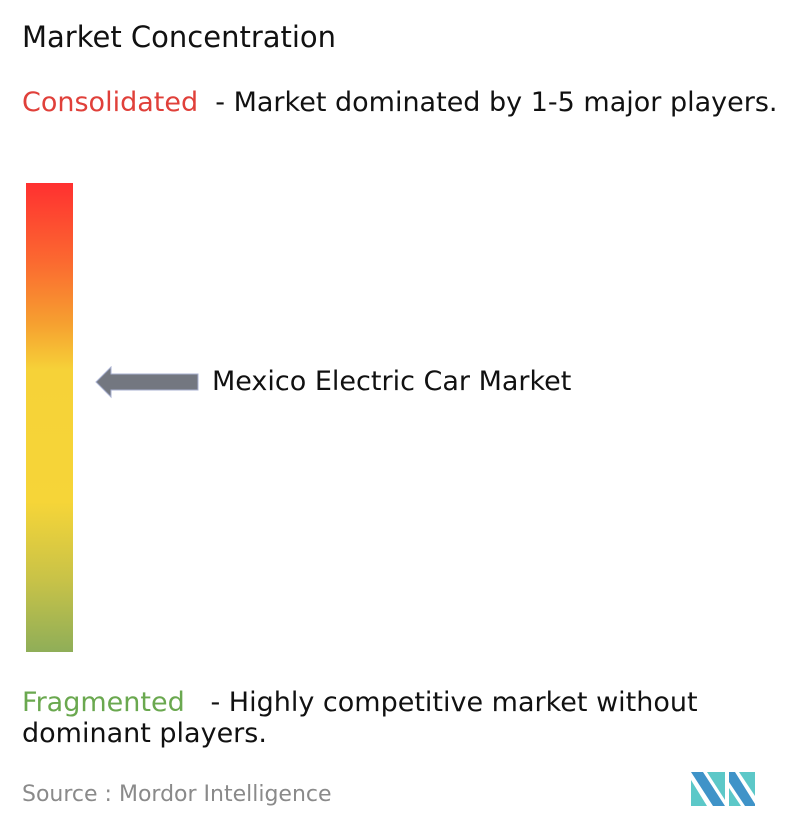  I want to click on arrow-left-icon, so click(147, 382).